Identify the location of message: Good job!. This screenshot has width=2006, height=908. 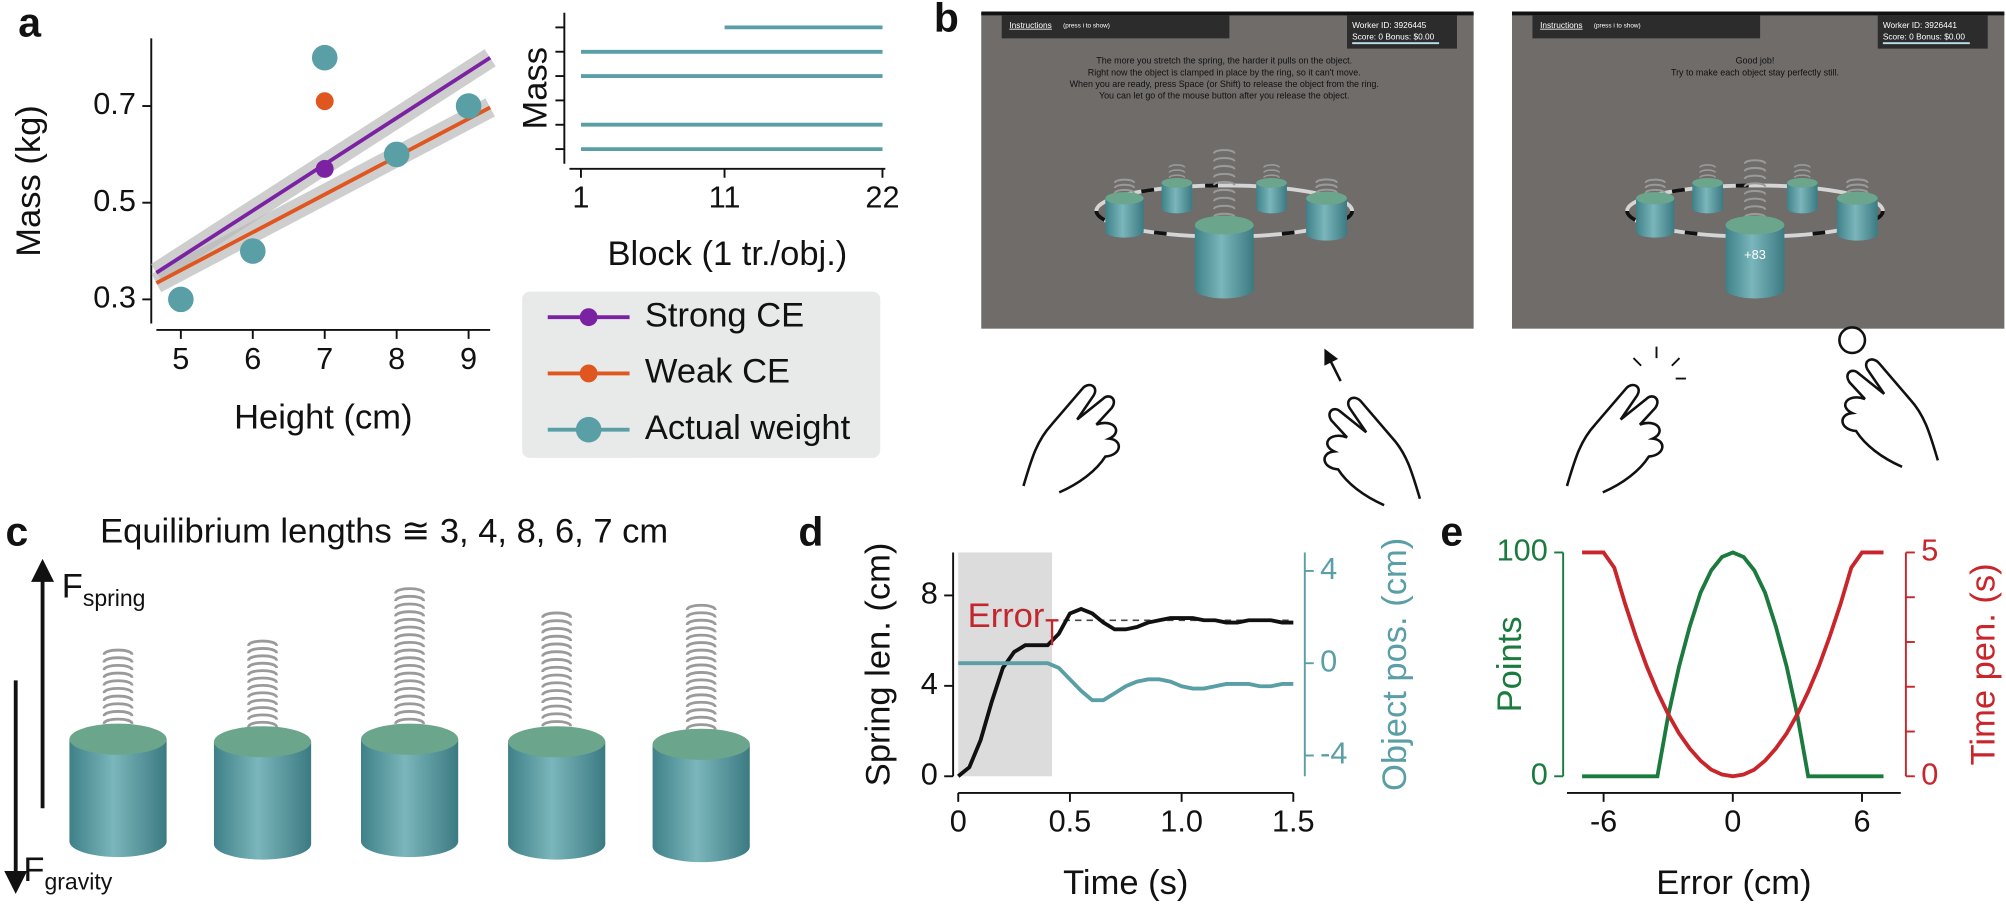
(1755, 61).